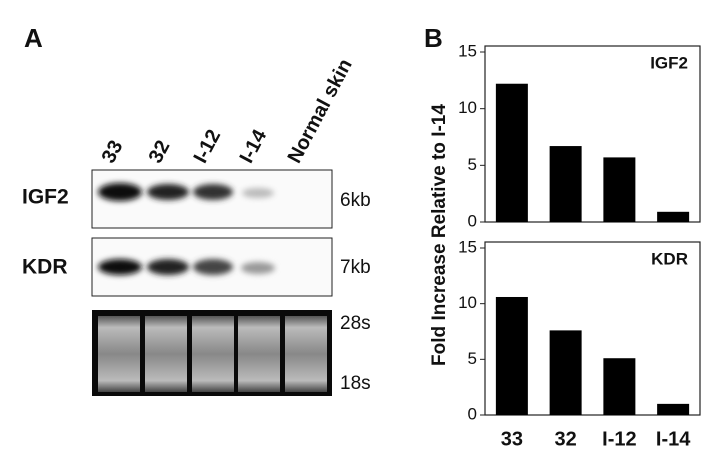  Describe the element at coordinates (439, 235) in the screenshot. I see `y-axis-title: Fold Increase Relative to I-14` at that location.